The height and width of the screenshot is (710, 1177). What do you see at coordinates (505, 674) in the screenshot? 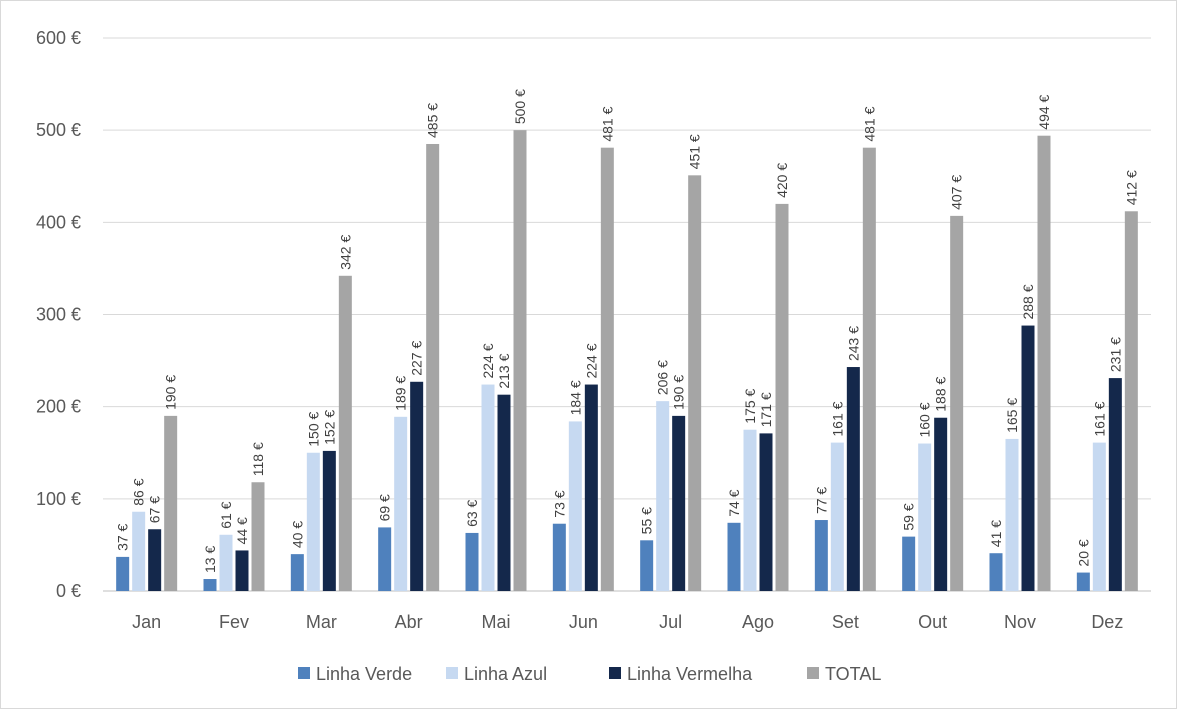
I see `legend-label: Linha Azul` at bounding box center [505, 674].